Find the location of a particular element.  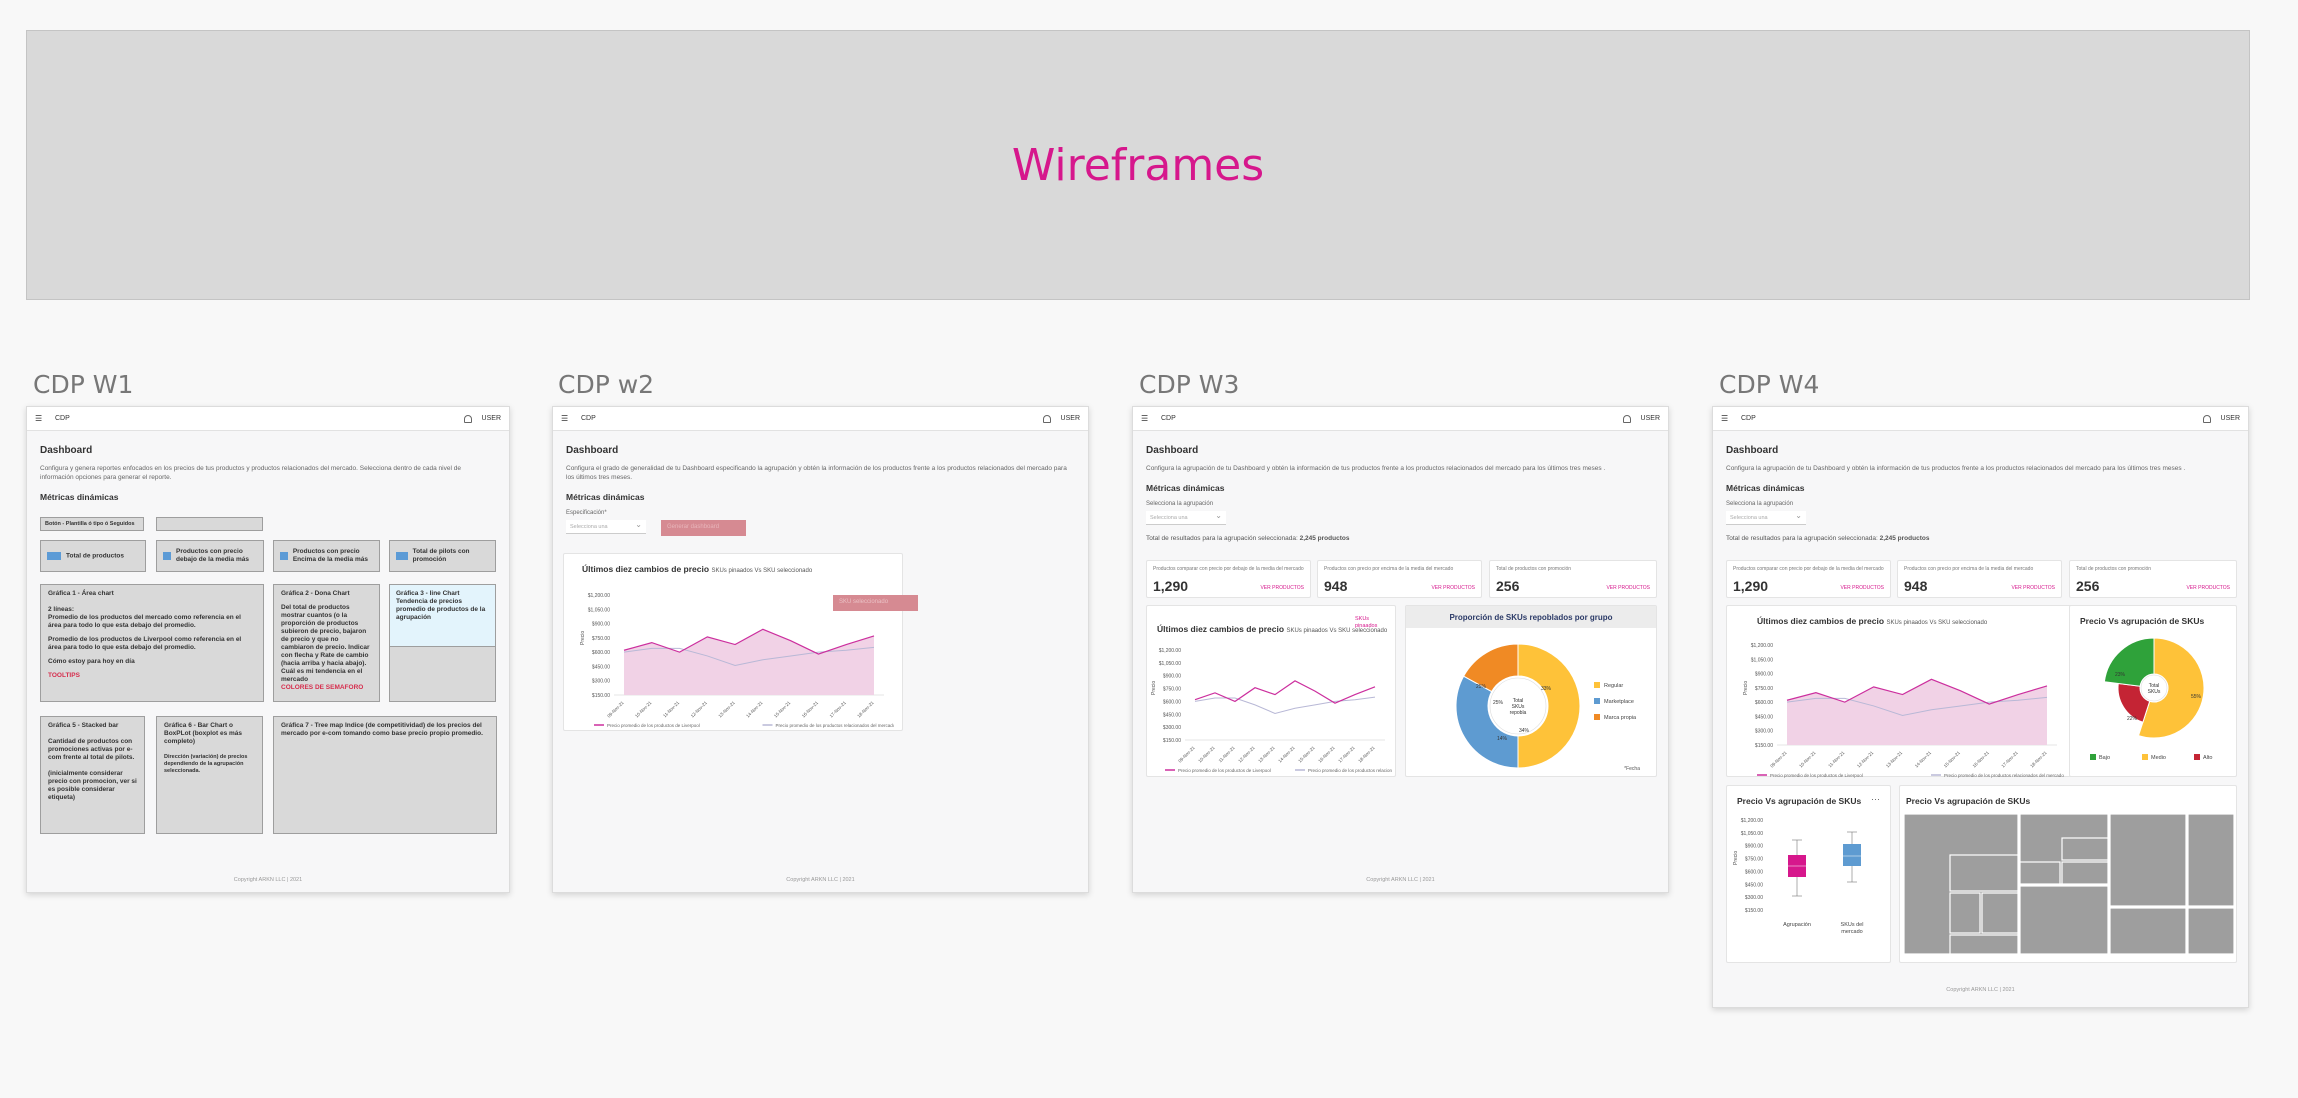

kpi-title: Total de productos con promoción is located at coordinates (2114, 569).